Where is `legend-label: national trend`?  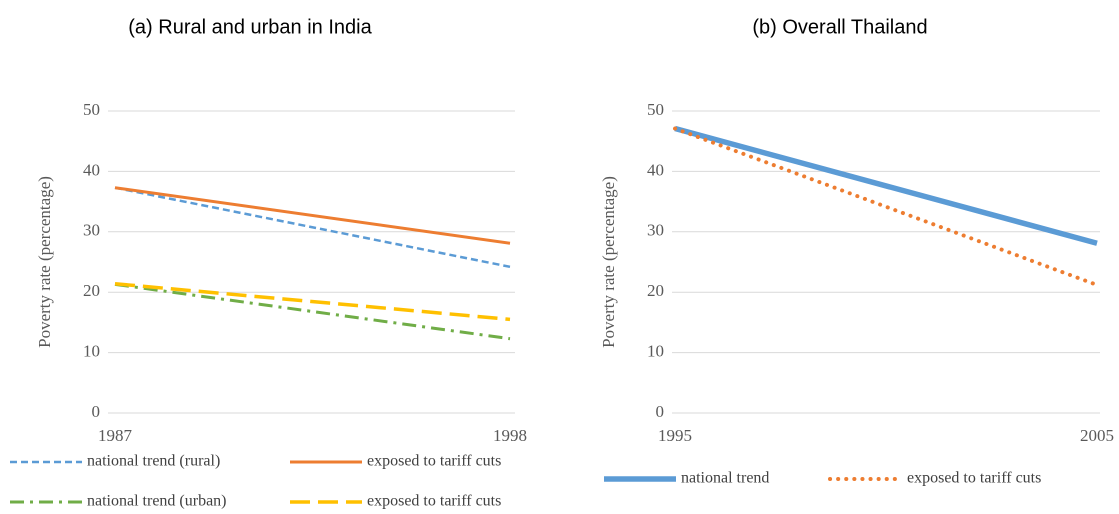
legend-label: national trend is located at coordinates (725, 478).